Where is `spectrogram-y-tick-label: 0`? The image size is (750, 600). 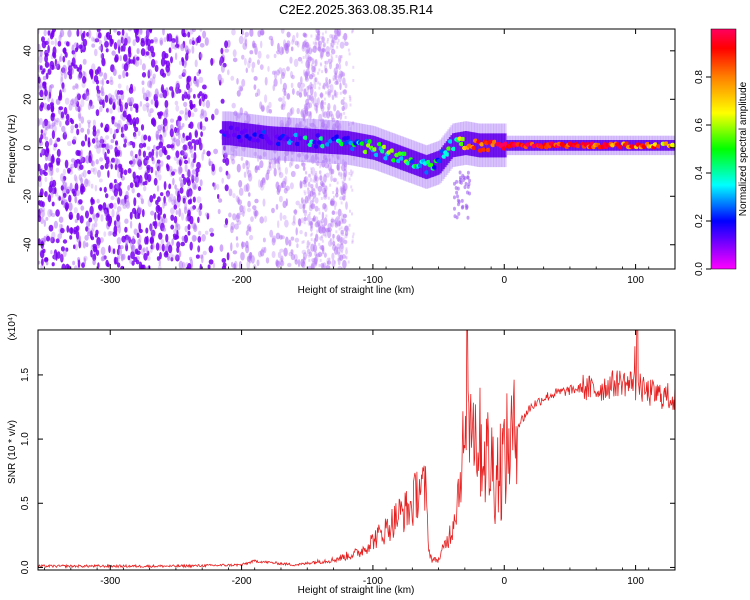
spectrogram-y-tick-label: 0 is located at coordinates (28, 148).